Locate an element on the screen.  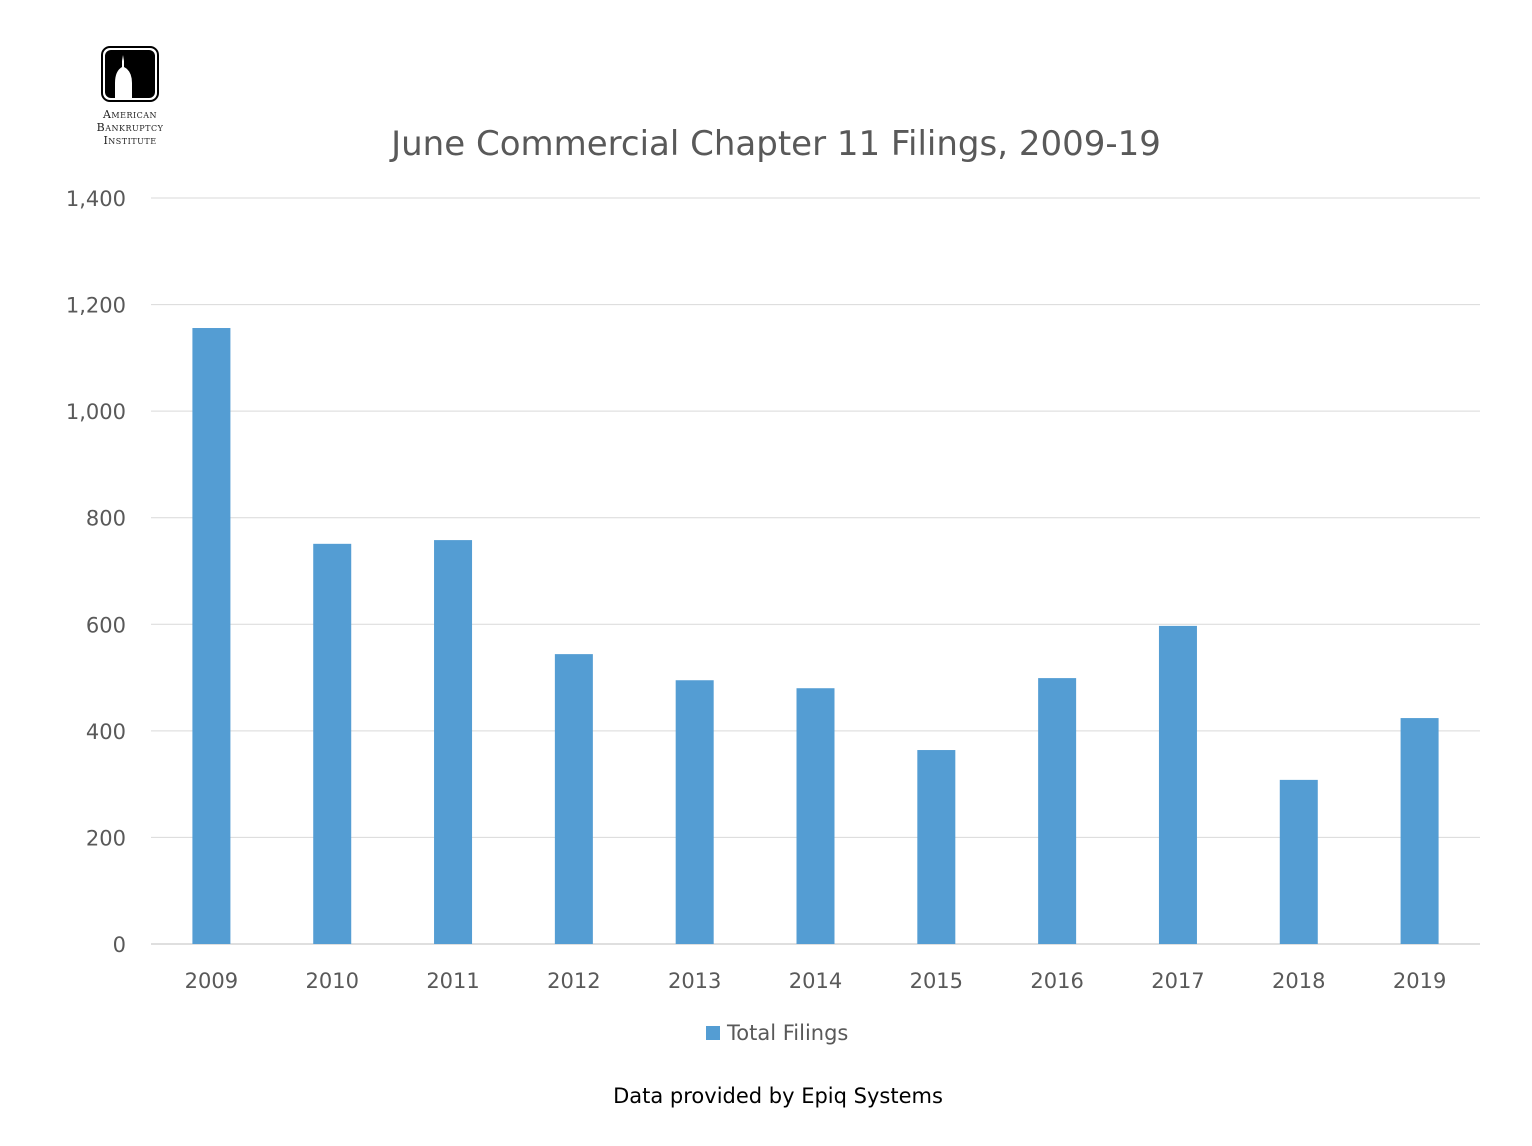
y-tick-label: 200 is located at coordinates (106, 838).